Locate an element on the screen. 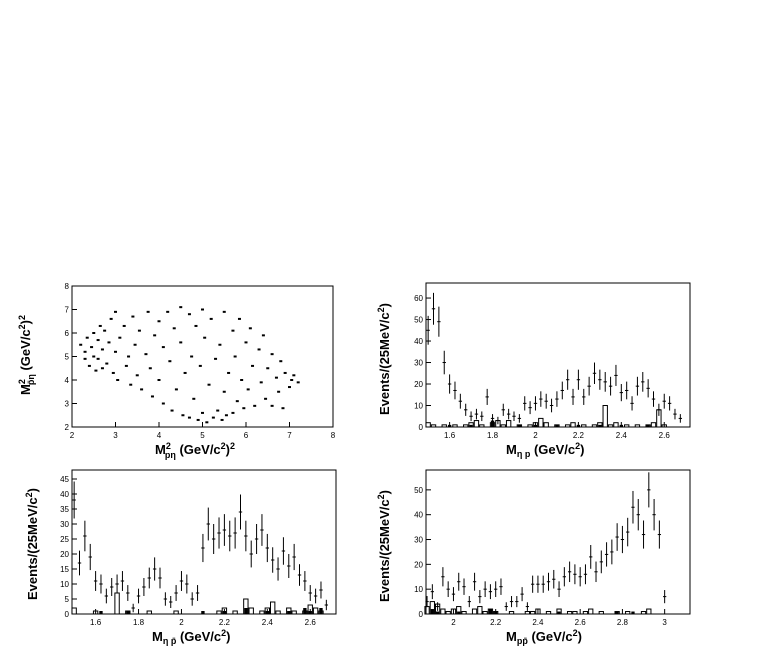 The width and height of the screenshot is (763, 654). x-tick-label: 6 is located at coordinates (246, 435).